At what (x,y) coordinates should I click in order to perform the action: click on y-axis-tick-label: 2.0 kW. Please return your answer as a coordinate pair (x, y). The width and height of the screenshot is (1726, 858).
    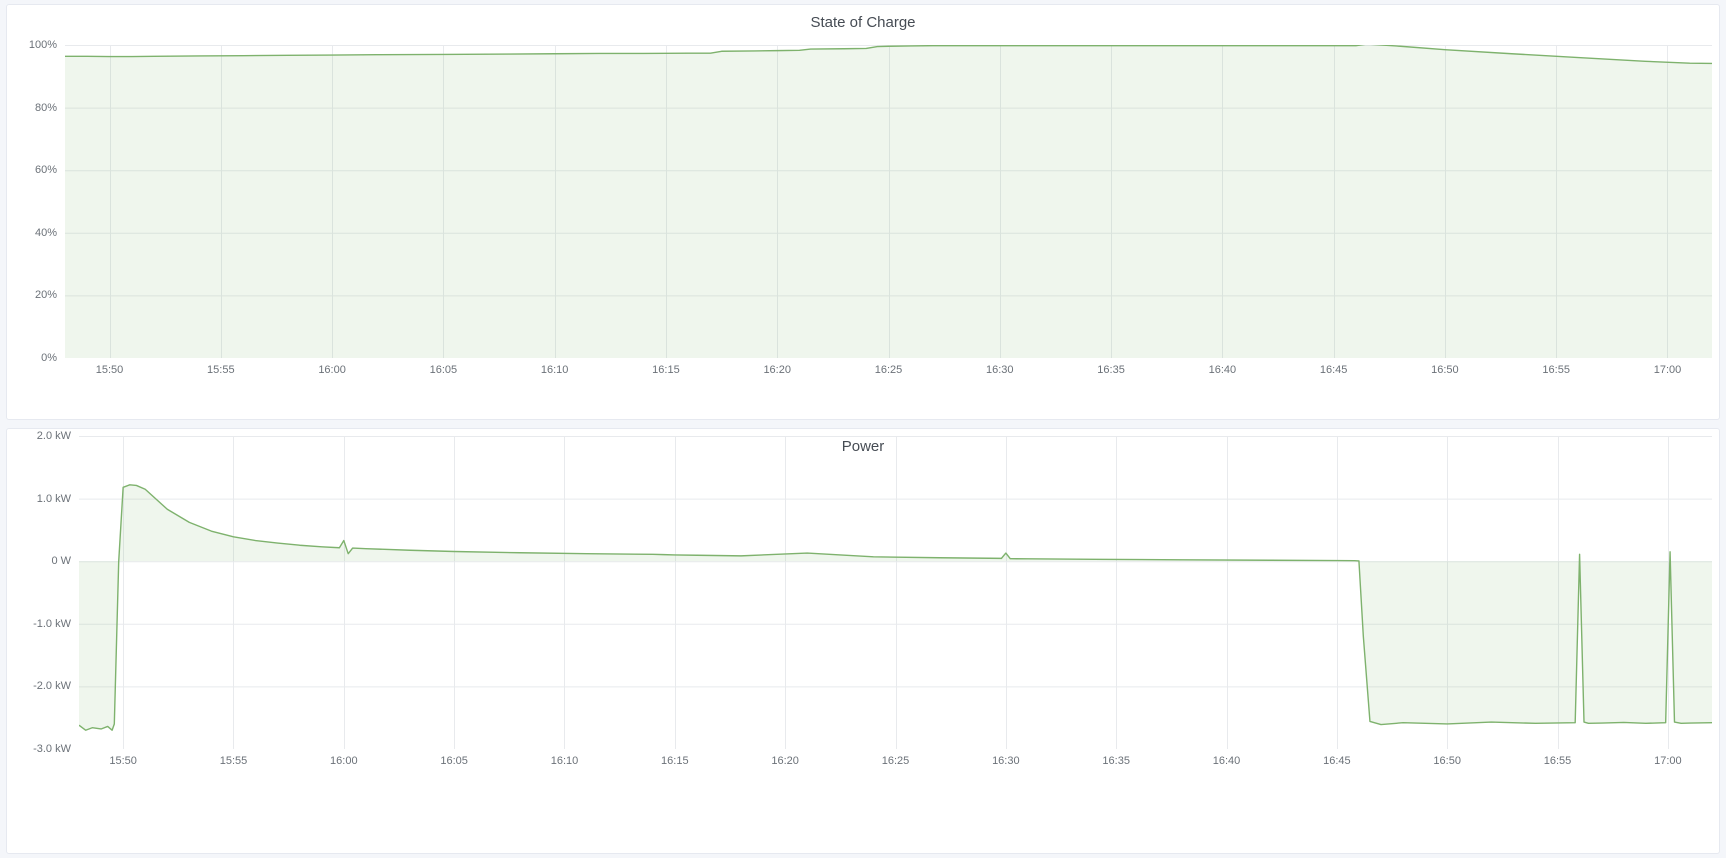
    Looking at the image, I should click on (53, 436).